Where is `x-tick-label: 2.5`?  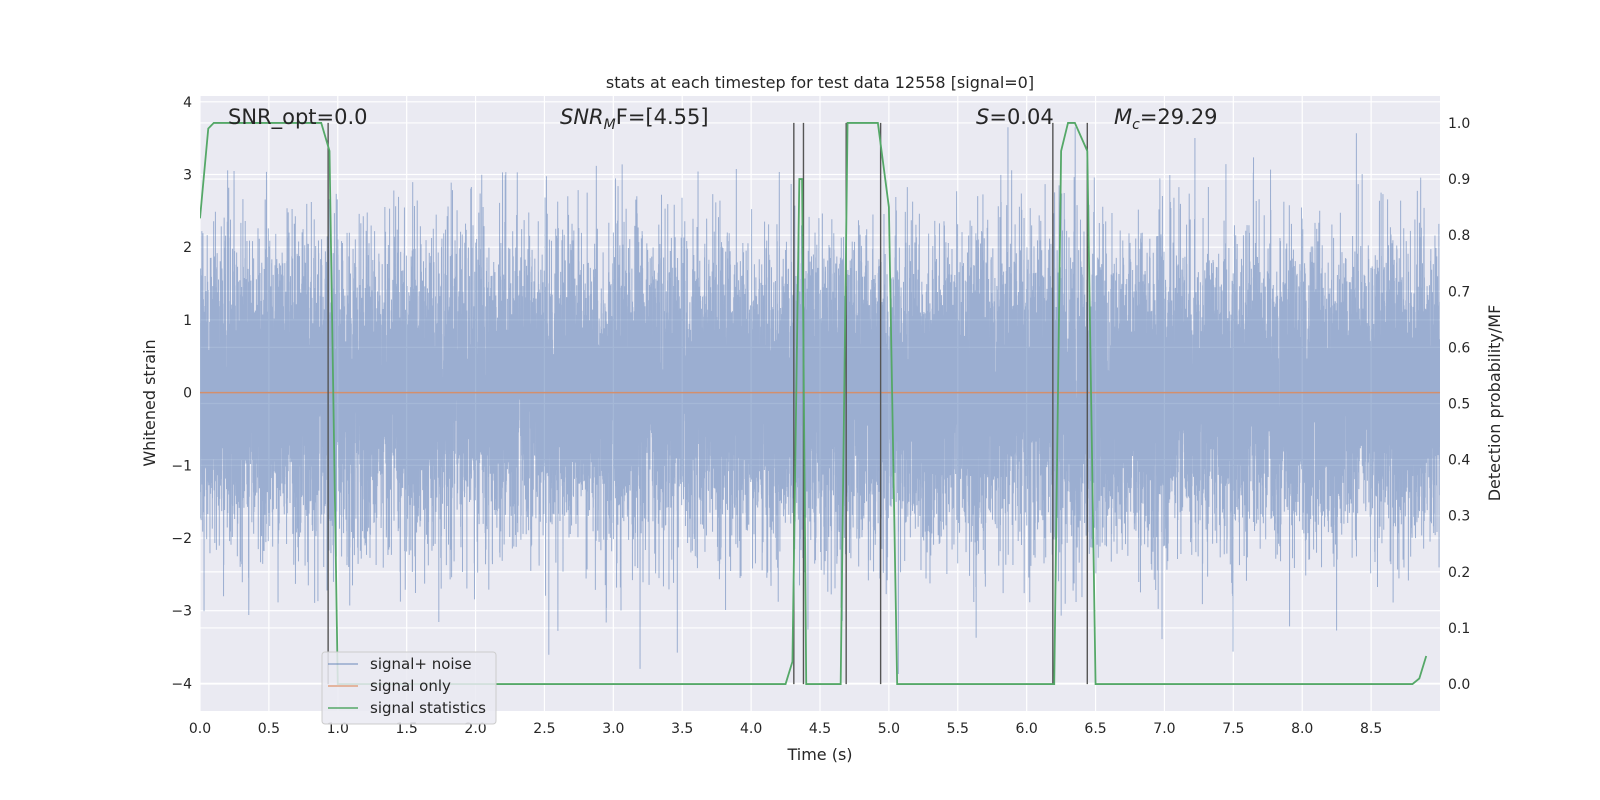 x-tick-label: 2.5 is located at coordinates (544, 729).